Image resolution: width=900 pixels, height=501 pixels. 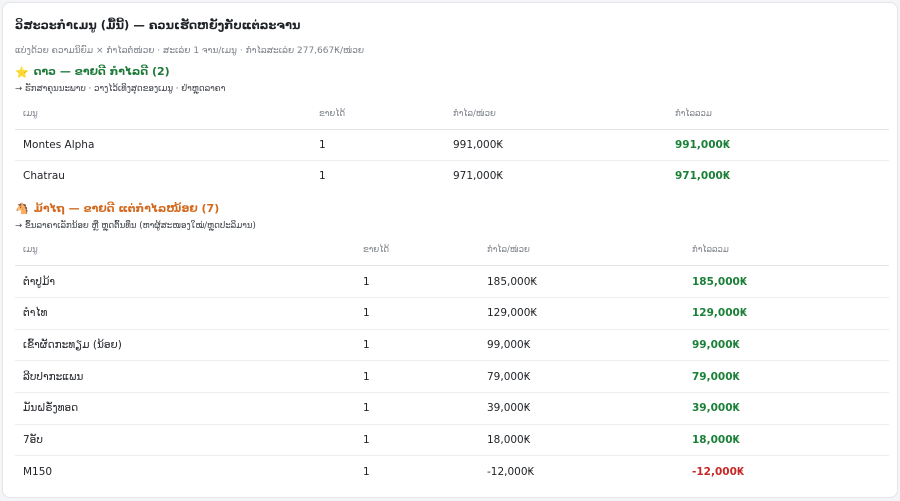 I want to click on total-profit-cell: 79,000₭, so click(x=786, y=376).